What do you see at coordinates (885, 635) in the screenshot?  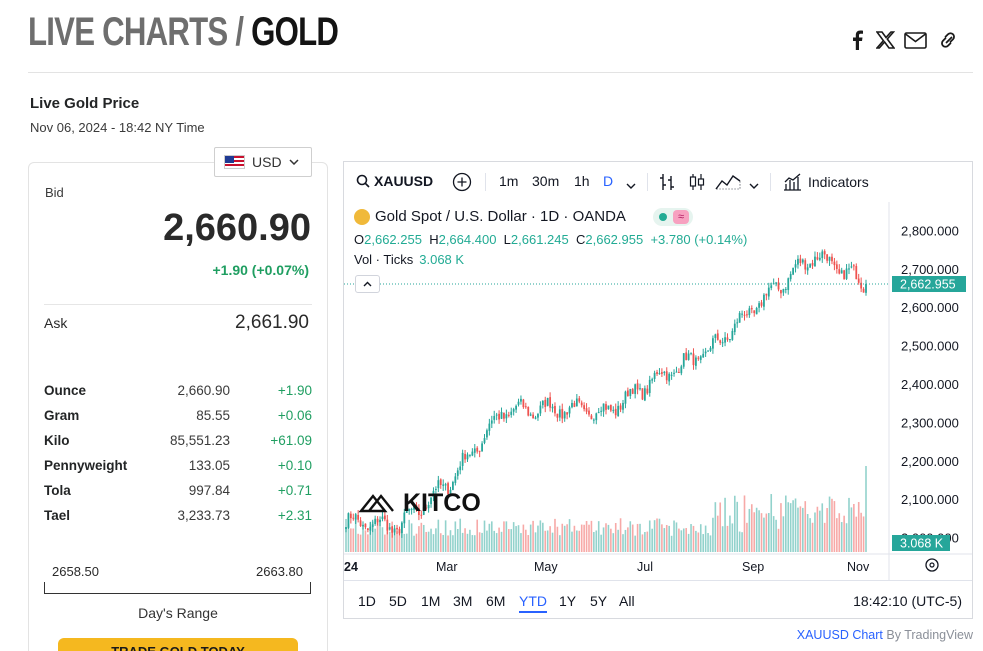 I see `tradingview-attribution: XAUUSD Chart By TradingView` at bounding box center [885, 635].